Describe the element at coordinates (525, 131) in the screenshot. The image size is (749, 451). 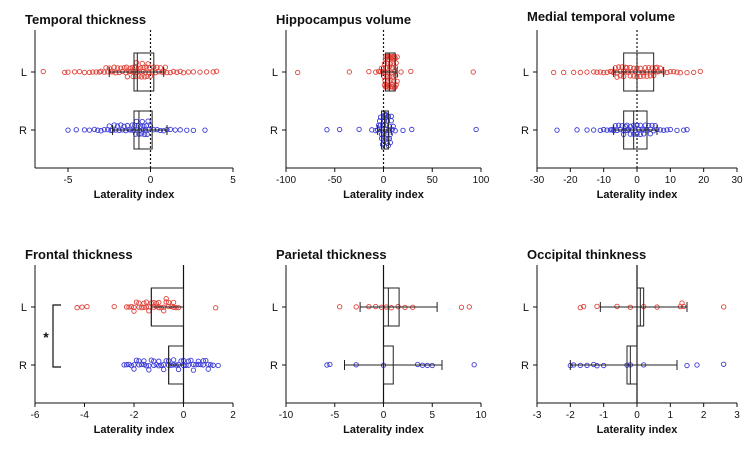
I see `category-label: R` at that location.